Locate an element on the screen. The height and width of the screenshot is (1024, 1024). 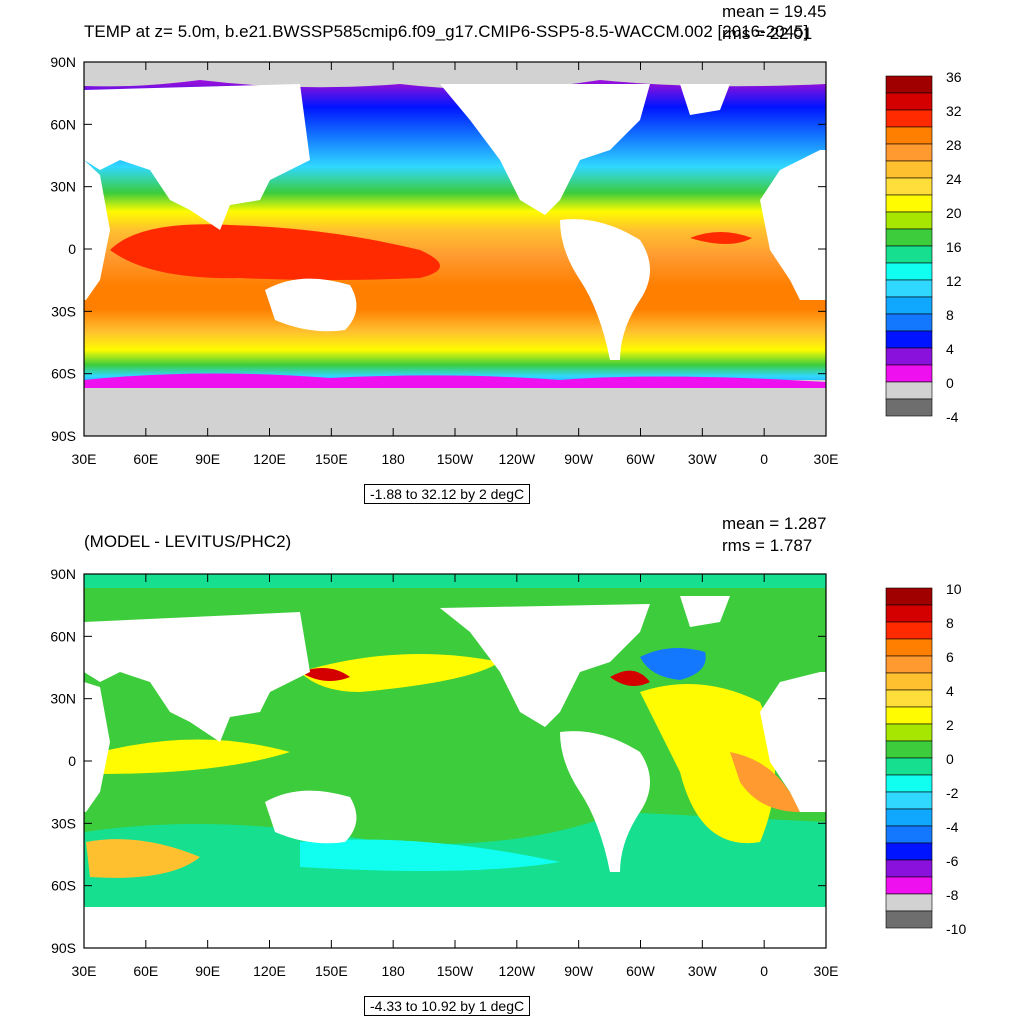
bottom-colorbar-label: 4 is located at coordinates (950, 691).